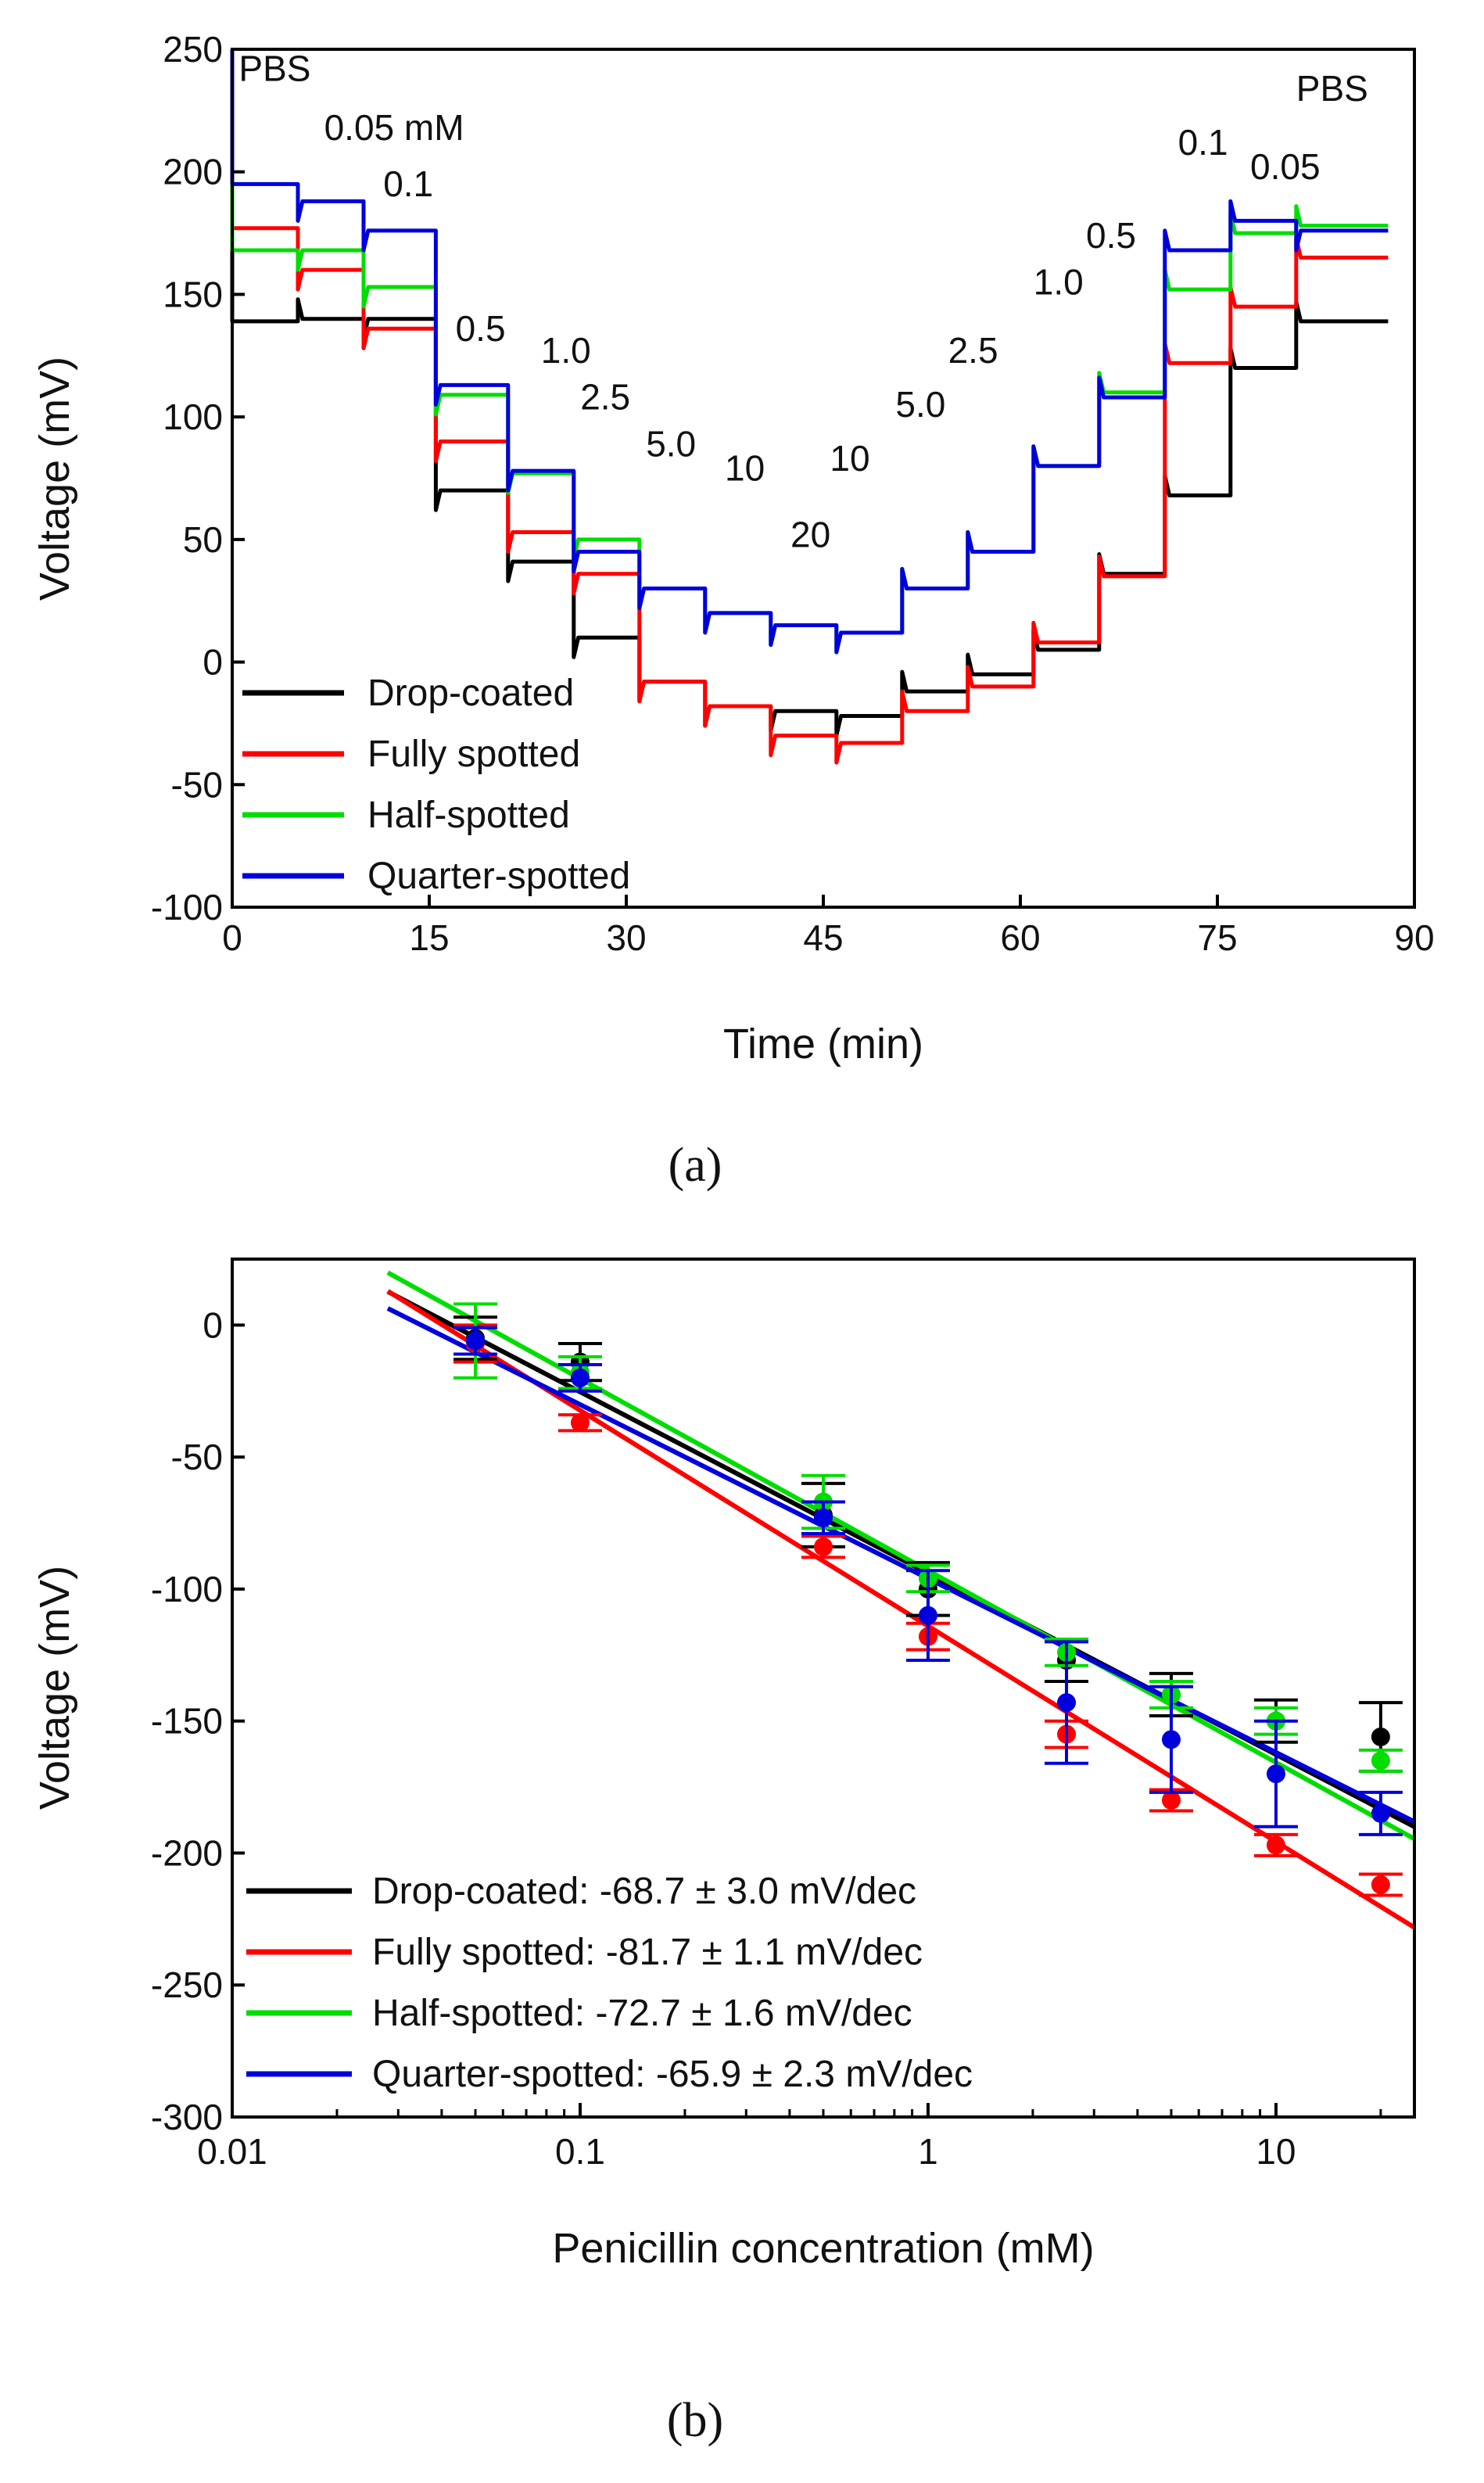  Describe the element at coordinates (193, 172) in the screenshot. I see `y-tick-label-200: 200` at that location.